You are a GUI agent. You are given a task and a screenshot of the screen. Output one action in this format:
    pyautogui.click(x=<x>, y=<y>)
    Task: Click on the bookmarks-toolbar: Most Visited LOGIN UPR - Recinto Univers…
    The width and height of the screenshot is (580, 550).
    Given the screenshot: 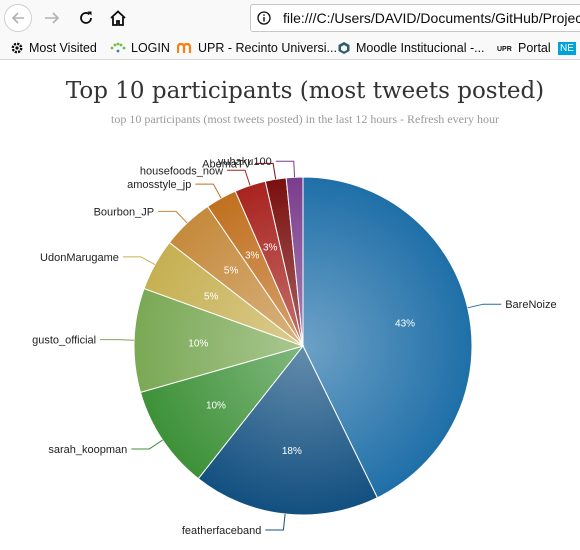 What is the action you would take?
    pyautogui.click(x=290, y=48)
    